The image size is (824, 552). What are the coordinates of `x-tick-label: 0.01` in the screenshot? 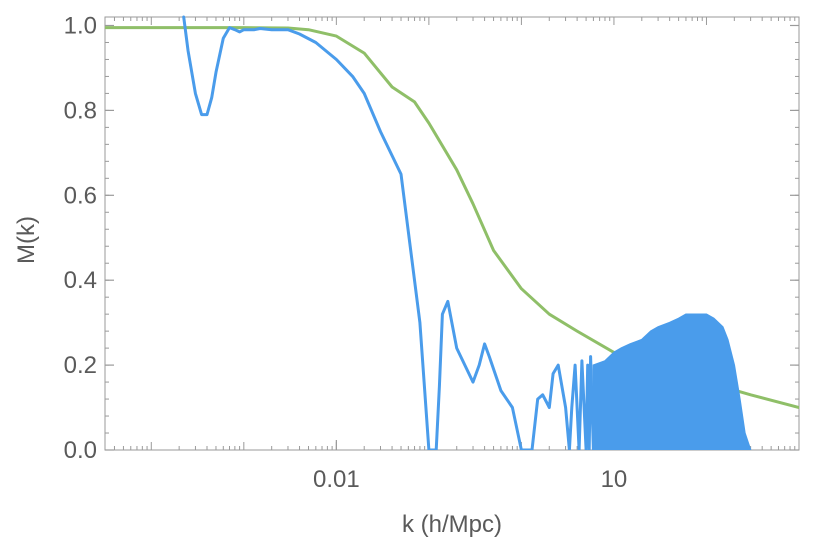 It's located at (336, 479).